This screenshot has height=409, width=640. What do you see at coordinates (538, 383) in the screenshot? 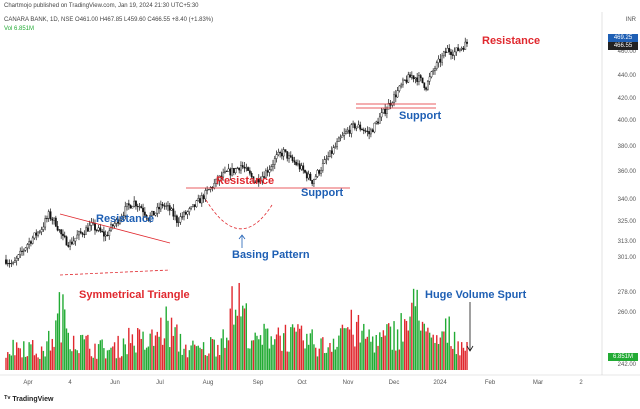
I see `x-tick-label: Mar` at bounding box center [538, 383].